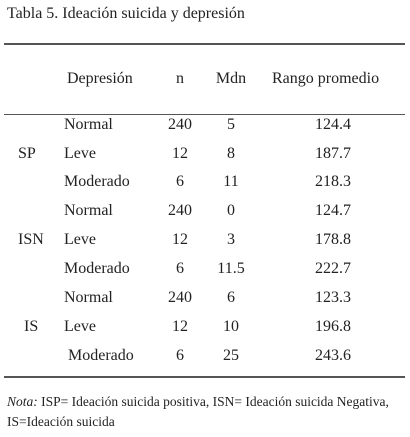  I want to click on cell-rango: 124.7, so click(333, 210).